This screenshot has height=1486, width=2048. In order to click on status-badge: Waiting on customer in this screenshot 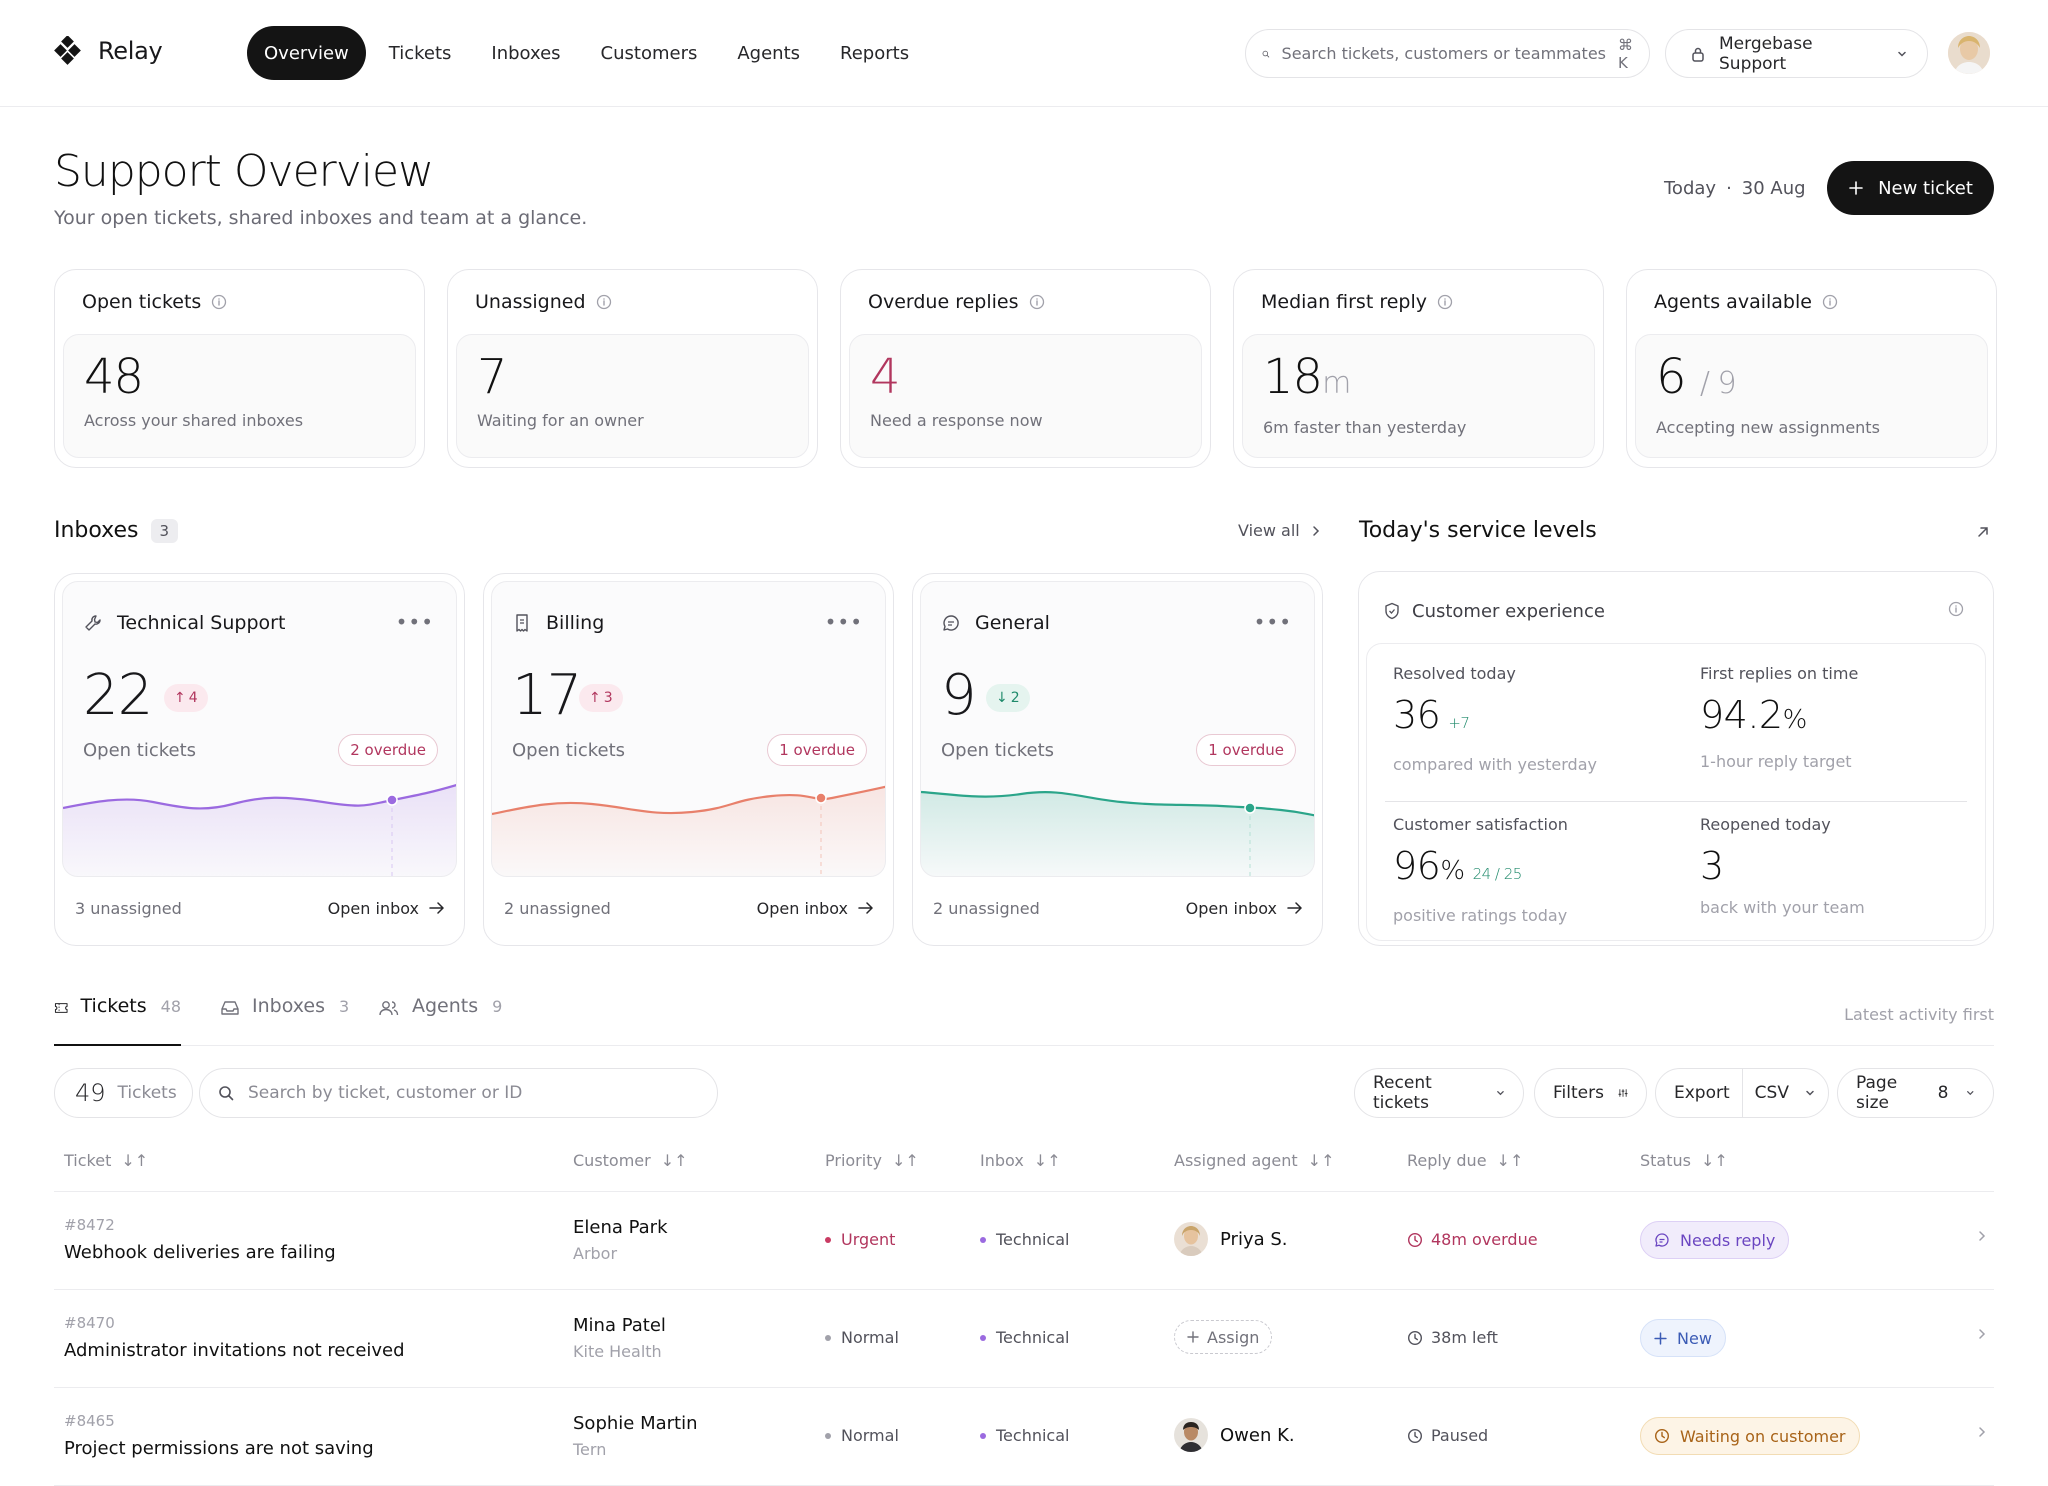, I will do `click(1750, 1436)`.